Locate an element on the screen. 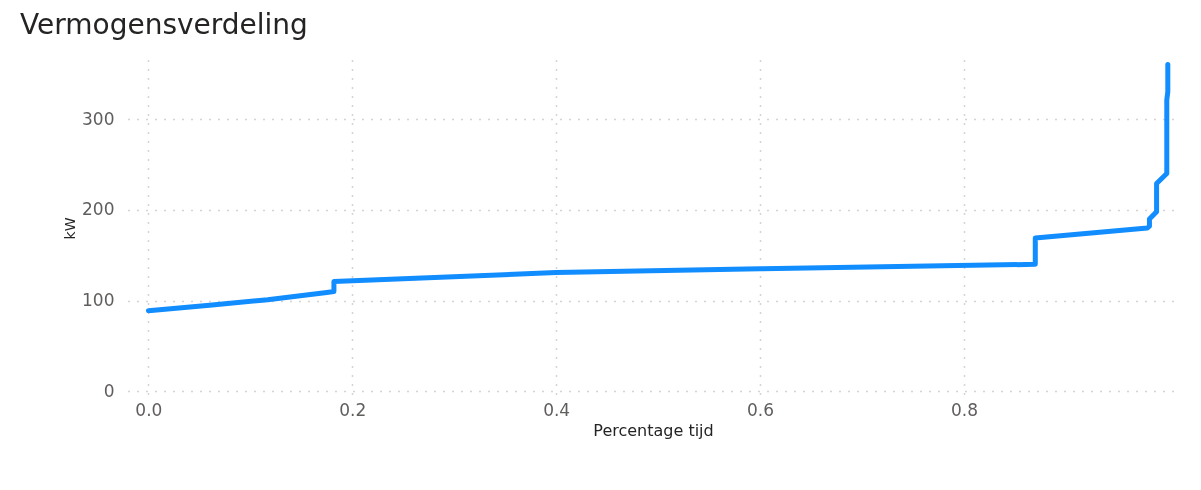 The height and width of the screenshot is (490, 1201). x-axis-title: Percentage tijd is located at coordinates (653, 430).